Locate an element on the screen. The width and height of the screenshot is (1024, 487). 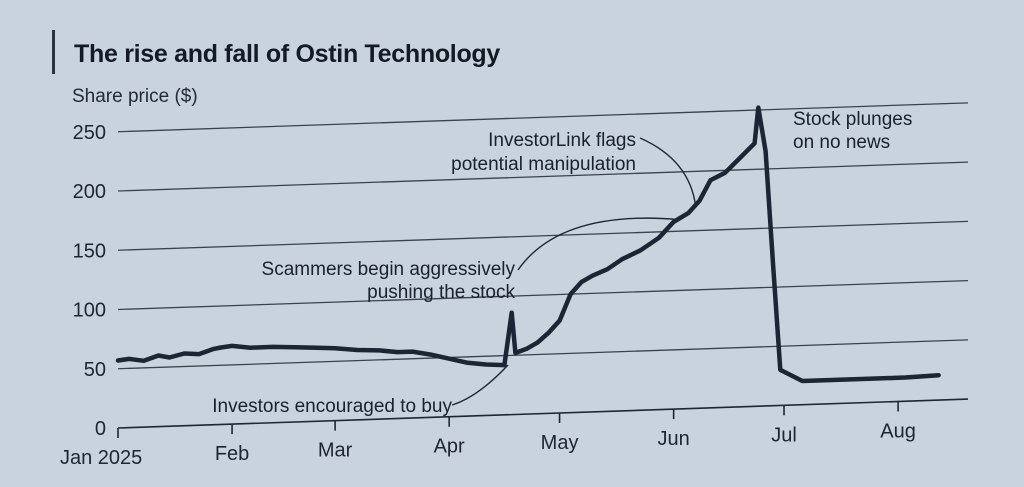
x-axis is located at coordinates (543, 418).